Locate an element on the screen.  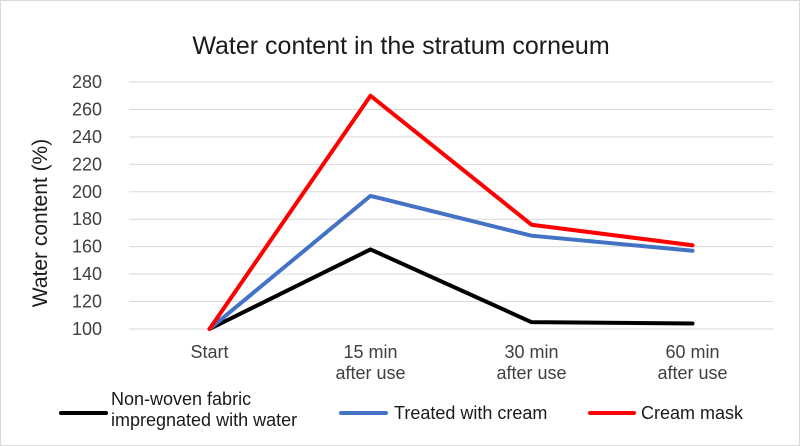
y-tick-label: 140 is located at coordinates (87, 274).